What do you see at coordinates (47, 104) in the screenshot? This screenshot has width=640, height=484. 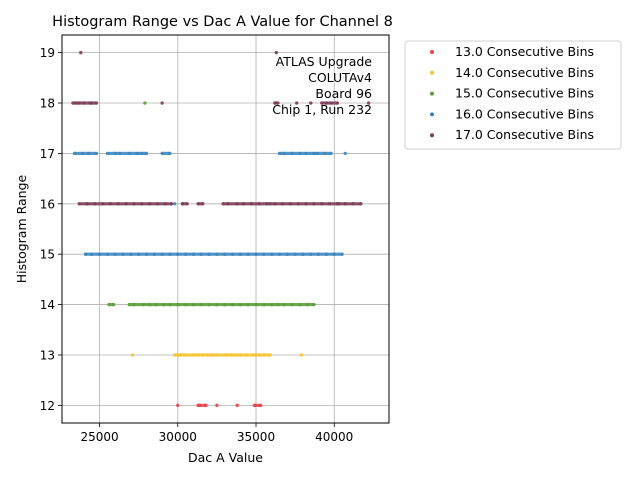 I see `y-tick-label: 18` at bounding box center [47, 104].